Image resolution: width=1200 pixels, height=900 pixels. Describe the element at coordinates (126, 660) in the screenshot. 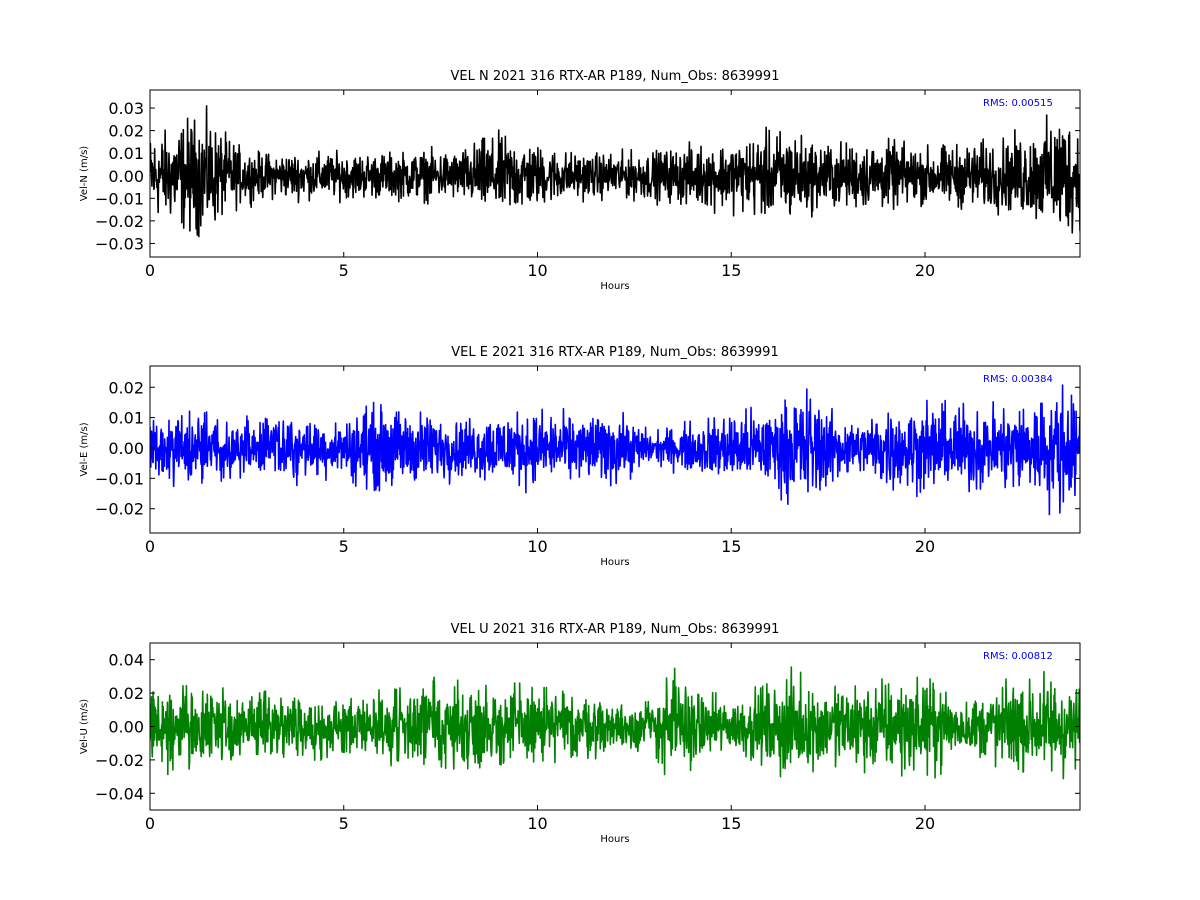

I see `y-tick-label: 0.04` at that location.